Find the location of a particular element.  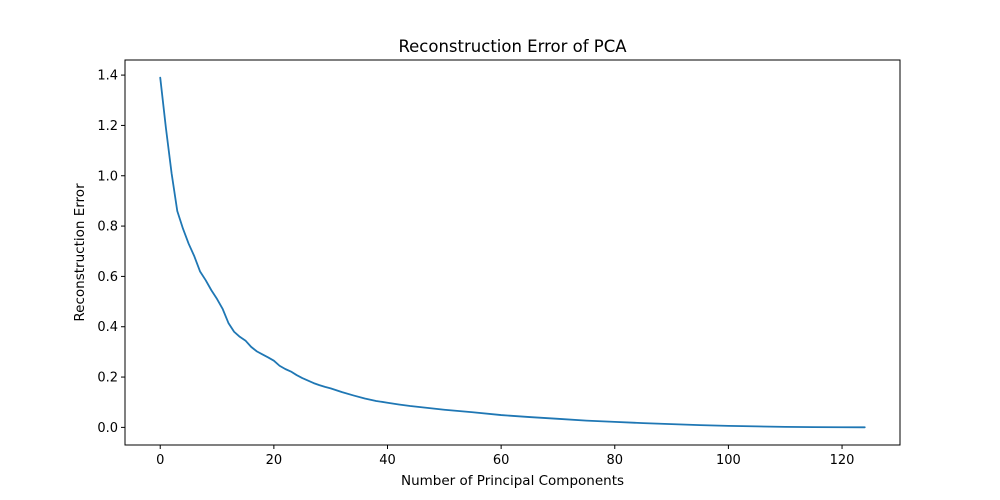

x-tick-label: 0 is located at coordinates (160, 460).